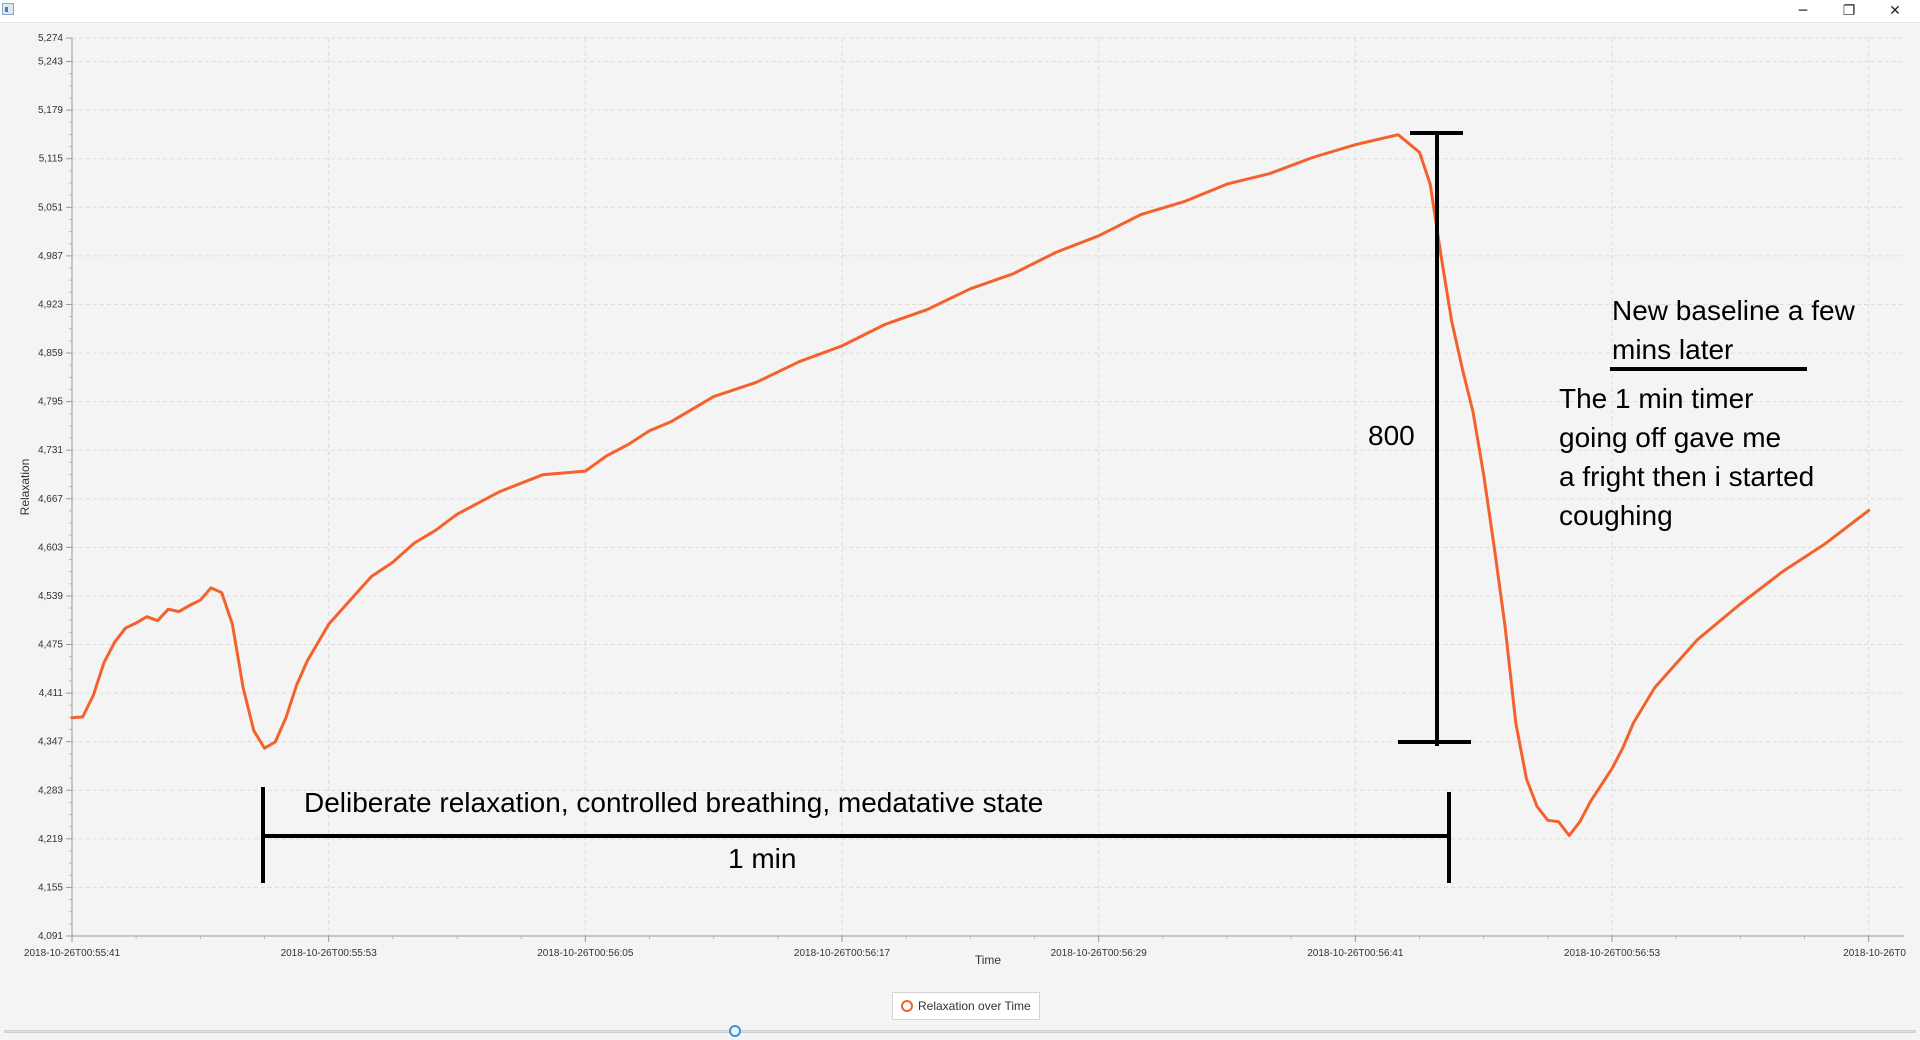  What do you see at coordinates (50, 596) in the screenshot?
I see `y-tick-label: 4,539` at bounding box center [50, 596].